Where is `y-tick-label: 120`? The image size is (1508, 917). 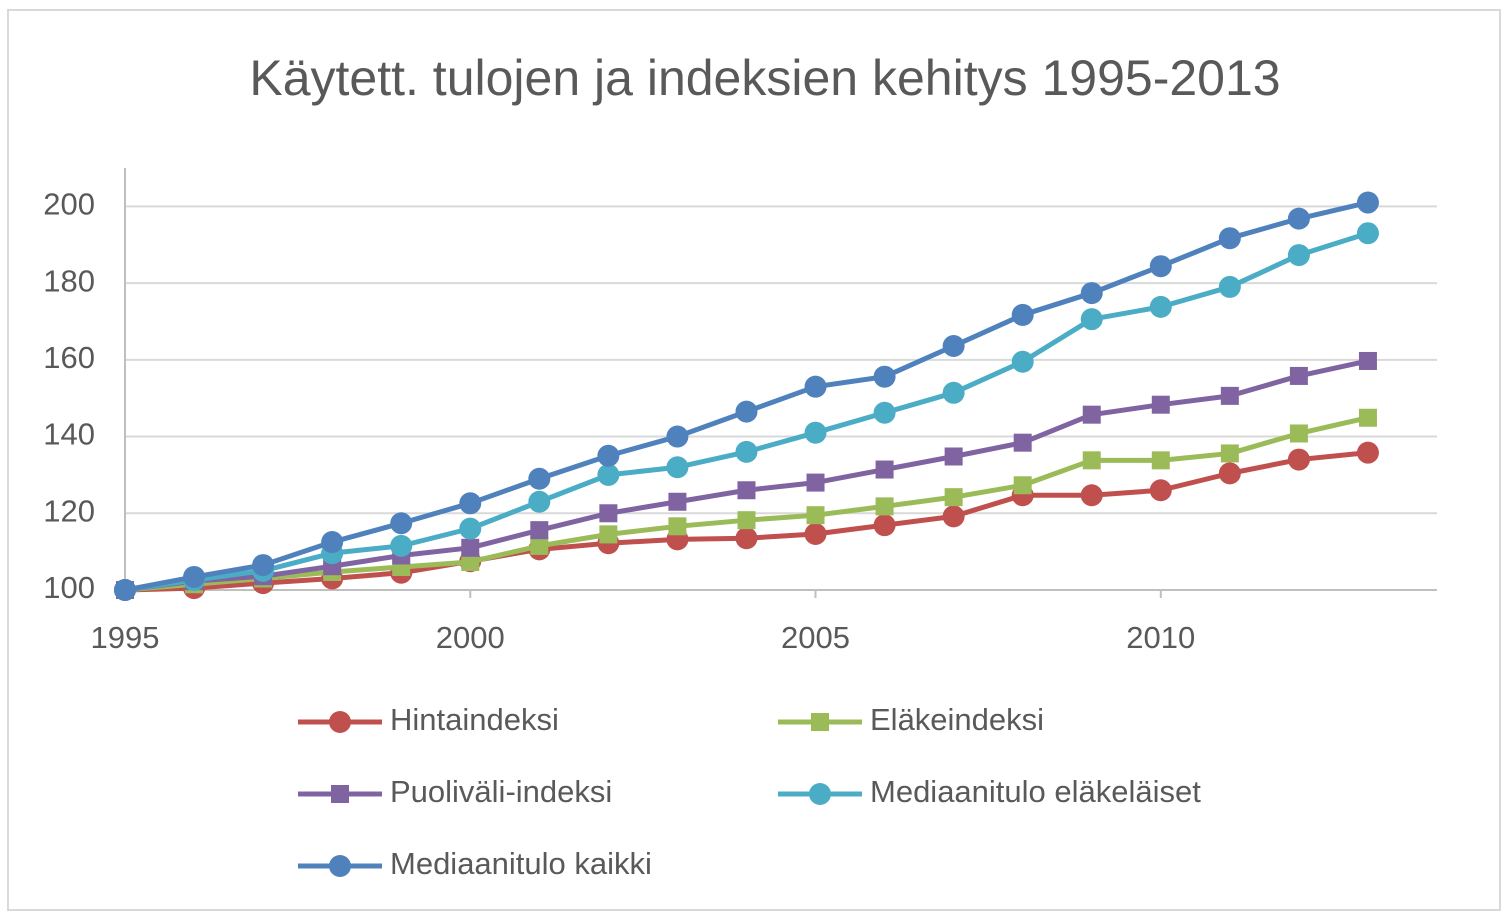
y-tick-label: 120 is located at coordinates (69, 510).